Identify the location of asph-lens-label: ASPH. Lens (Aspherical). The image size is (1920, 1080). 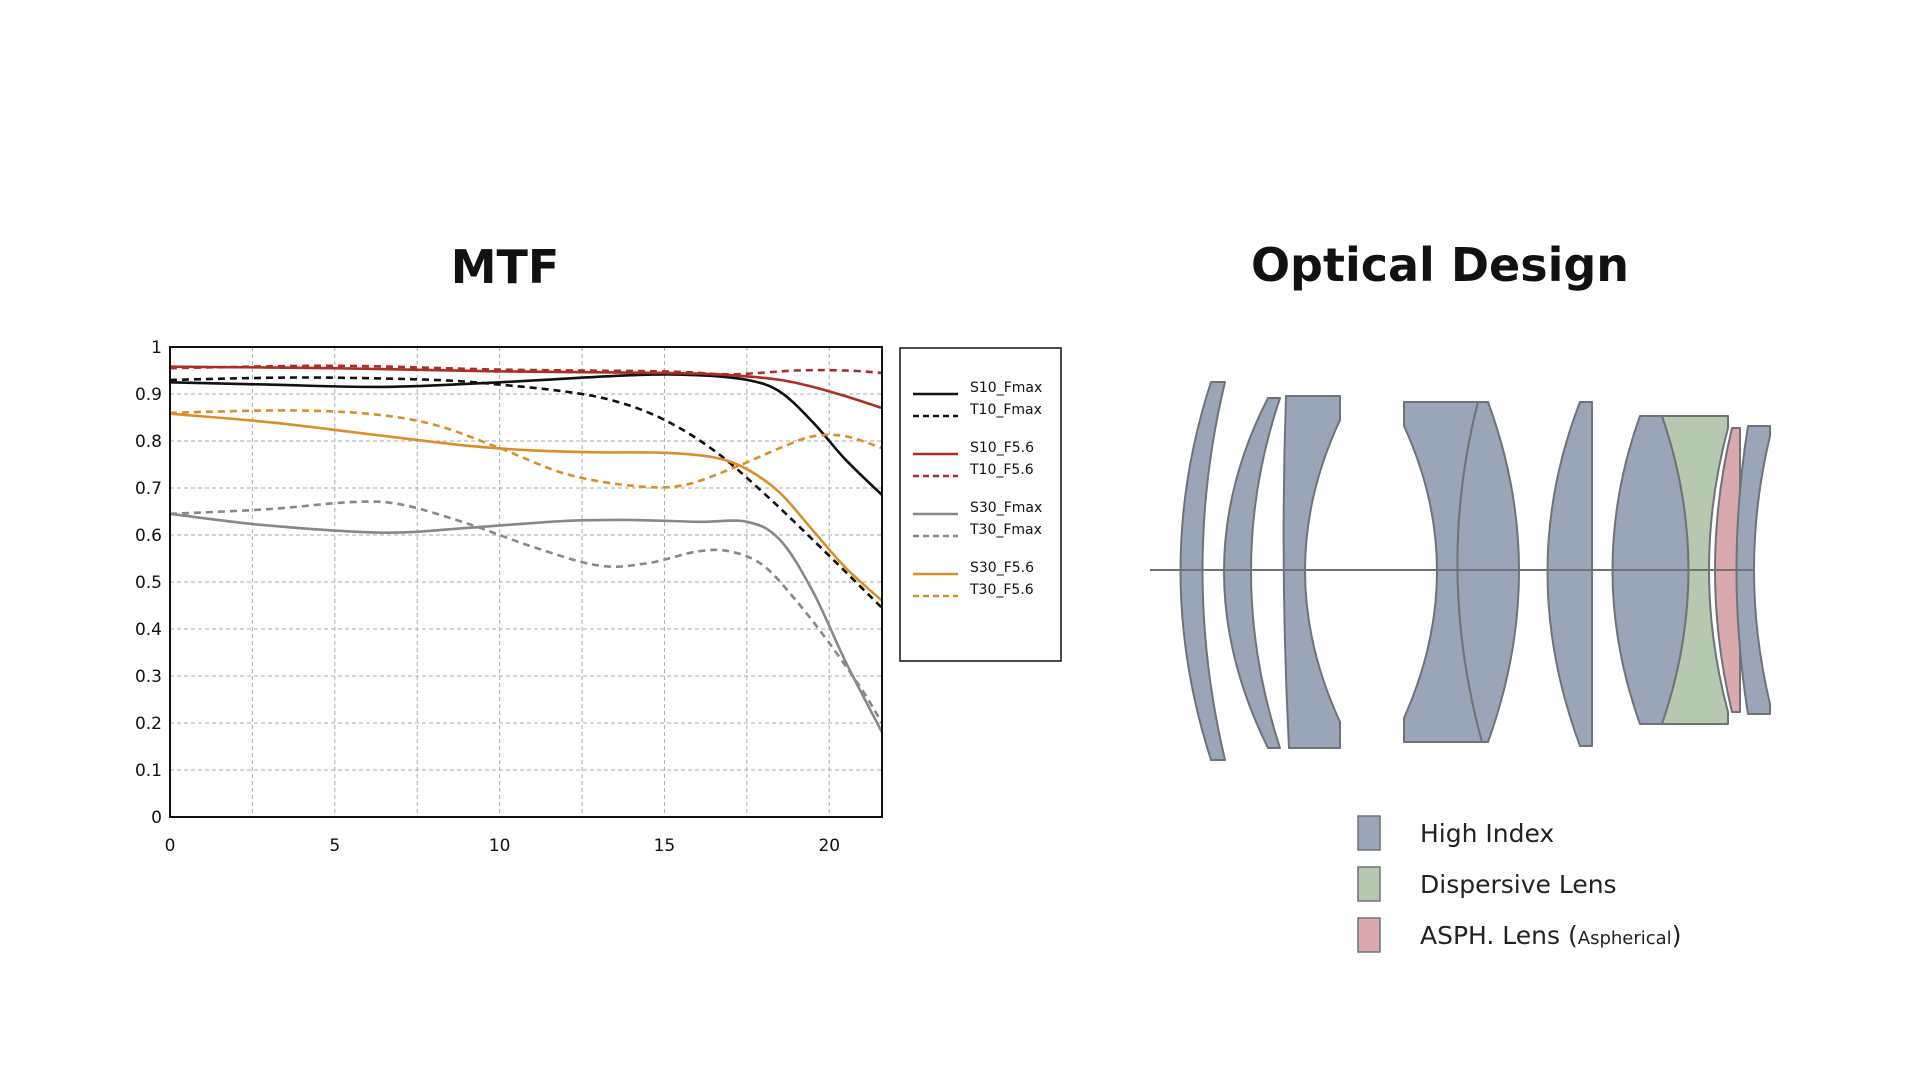
(1550, 935).